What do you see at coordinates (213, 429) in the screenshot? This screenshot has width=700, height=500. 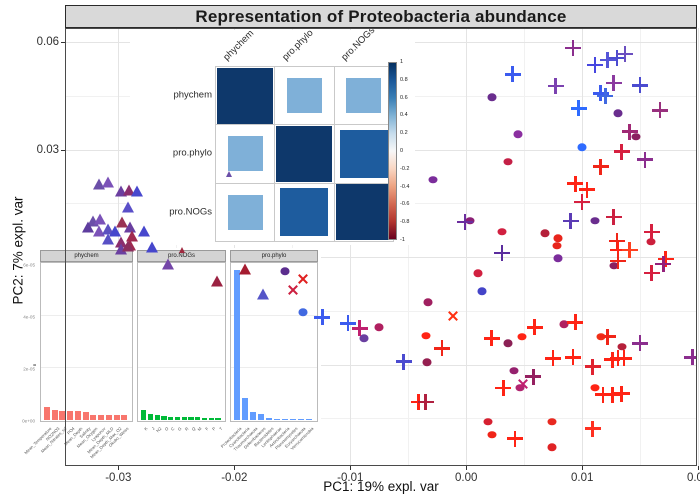 I see `loading-bar-label: P` at bounding box center [213, 429].